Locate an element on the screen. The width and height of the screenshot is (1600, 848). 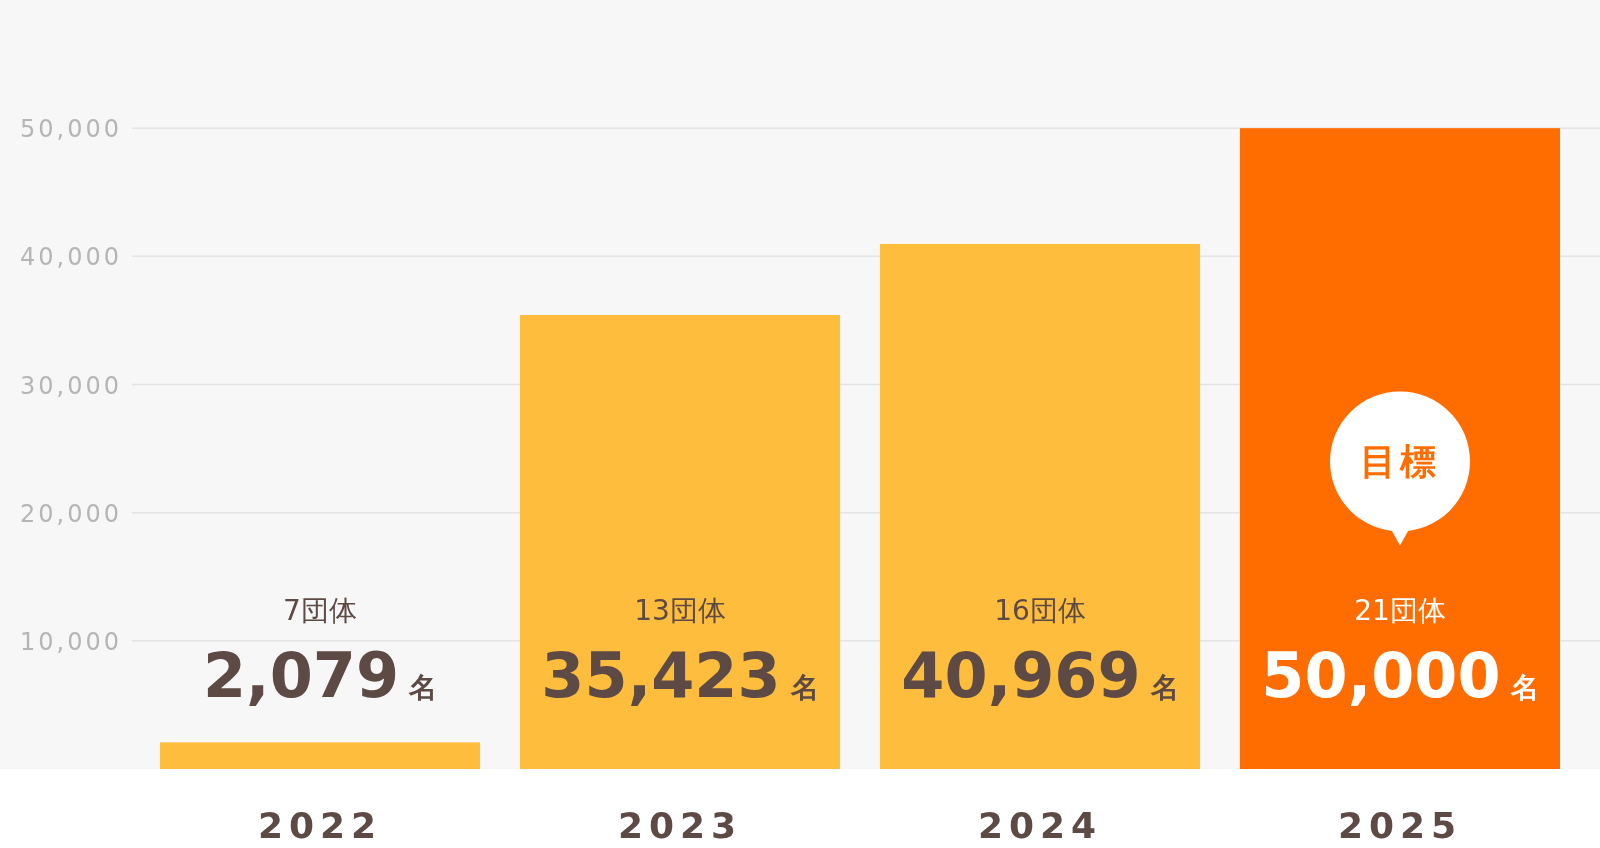
data-label: 35,423 名 is located at coordinates (680, 676).